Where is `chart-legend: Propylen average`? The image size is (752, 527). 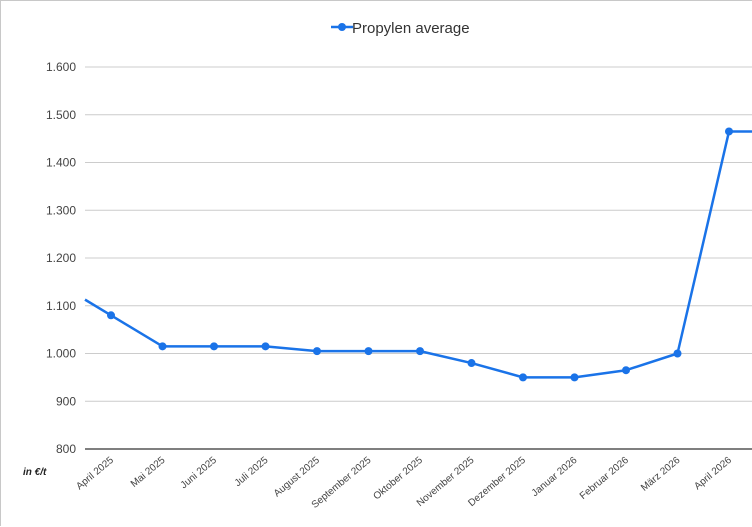 chart-legend: Propylen average is located at coordinates (400, 28).